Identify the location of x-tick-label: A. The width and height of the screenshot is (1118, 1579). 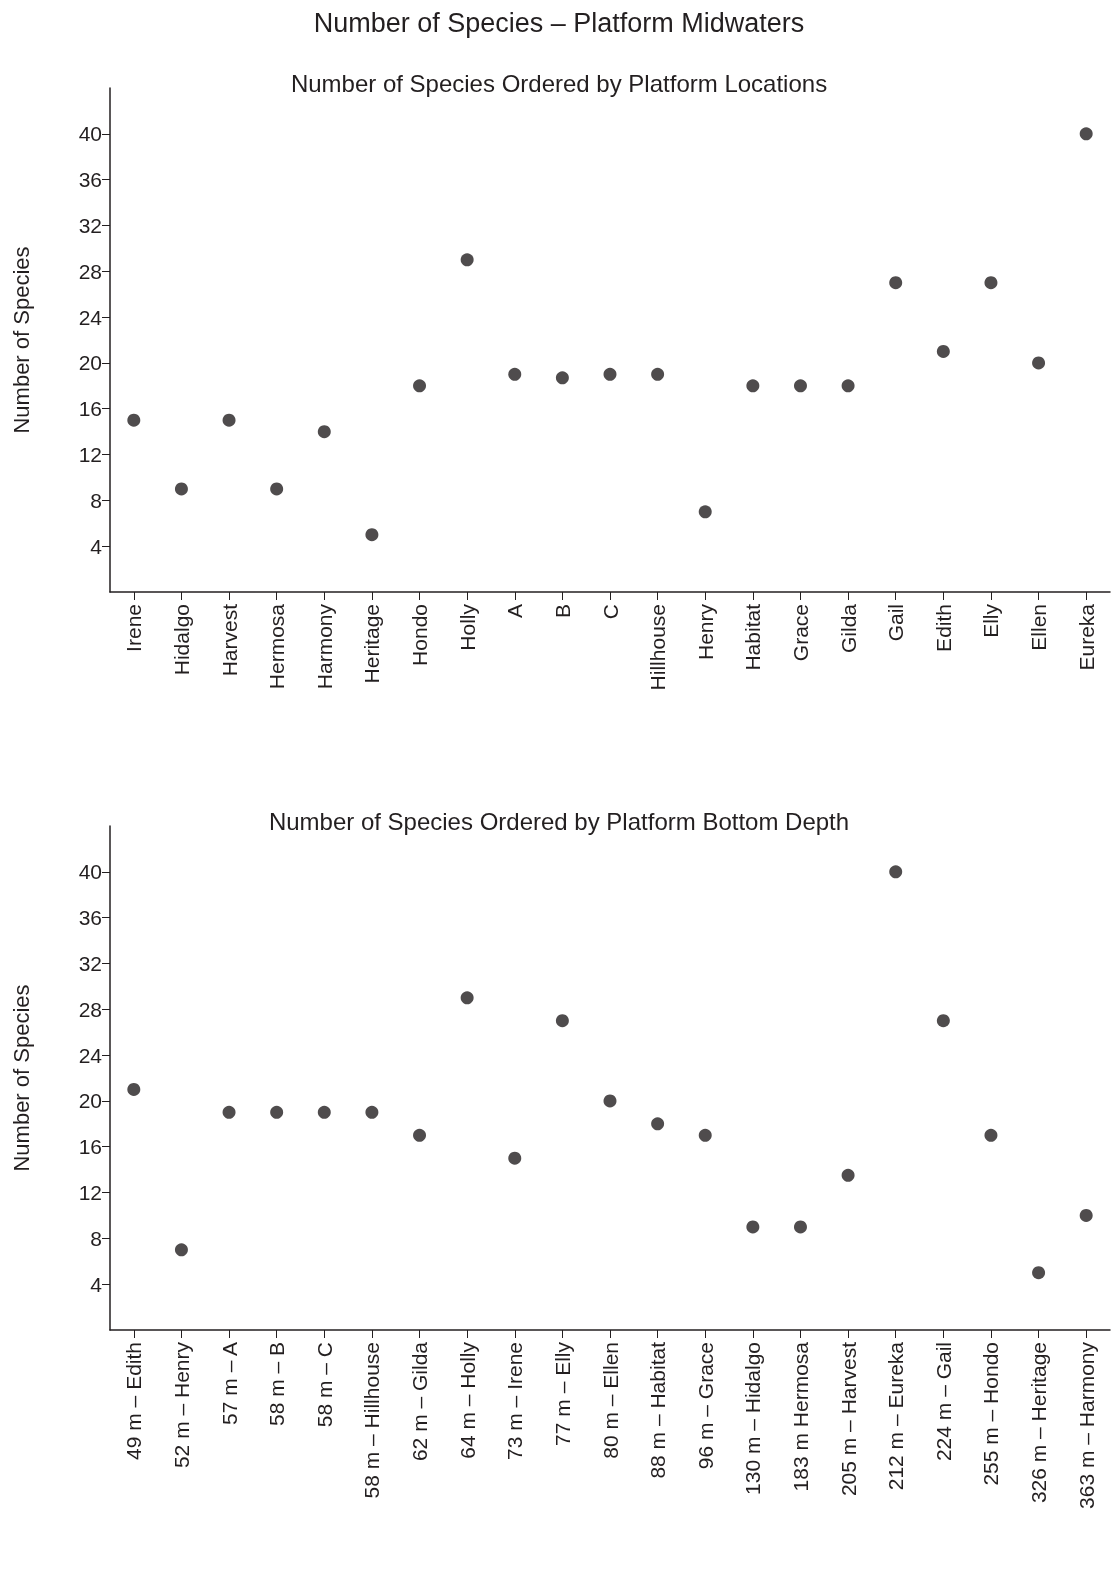
(515, 611).